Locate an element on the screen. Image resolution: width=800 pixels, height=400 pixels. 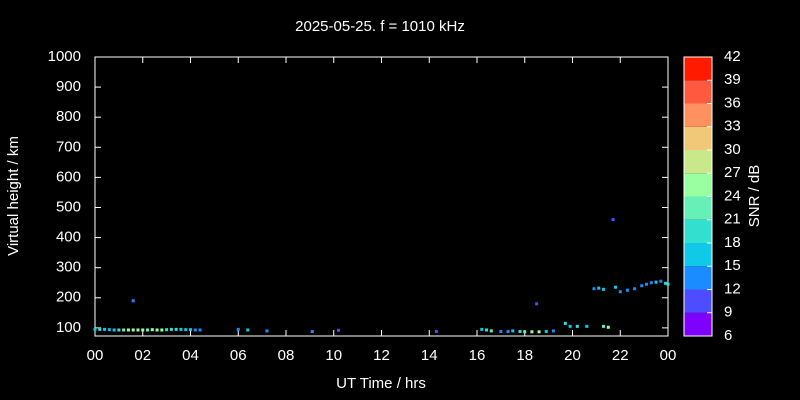
x-tick-label: 04 is located at coordinates (190, 355).